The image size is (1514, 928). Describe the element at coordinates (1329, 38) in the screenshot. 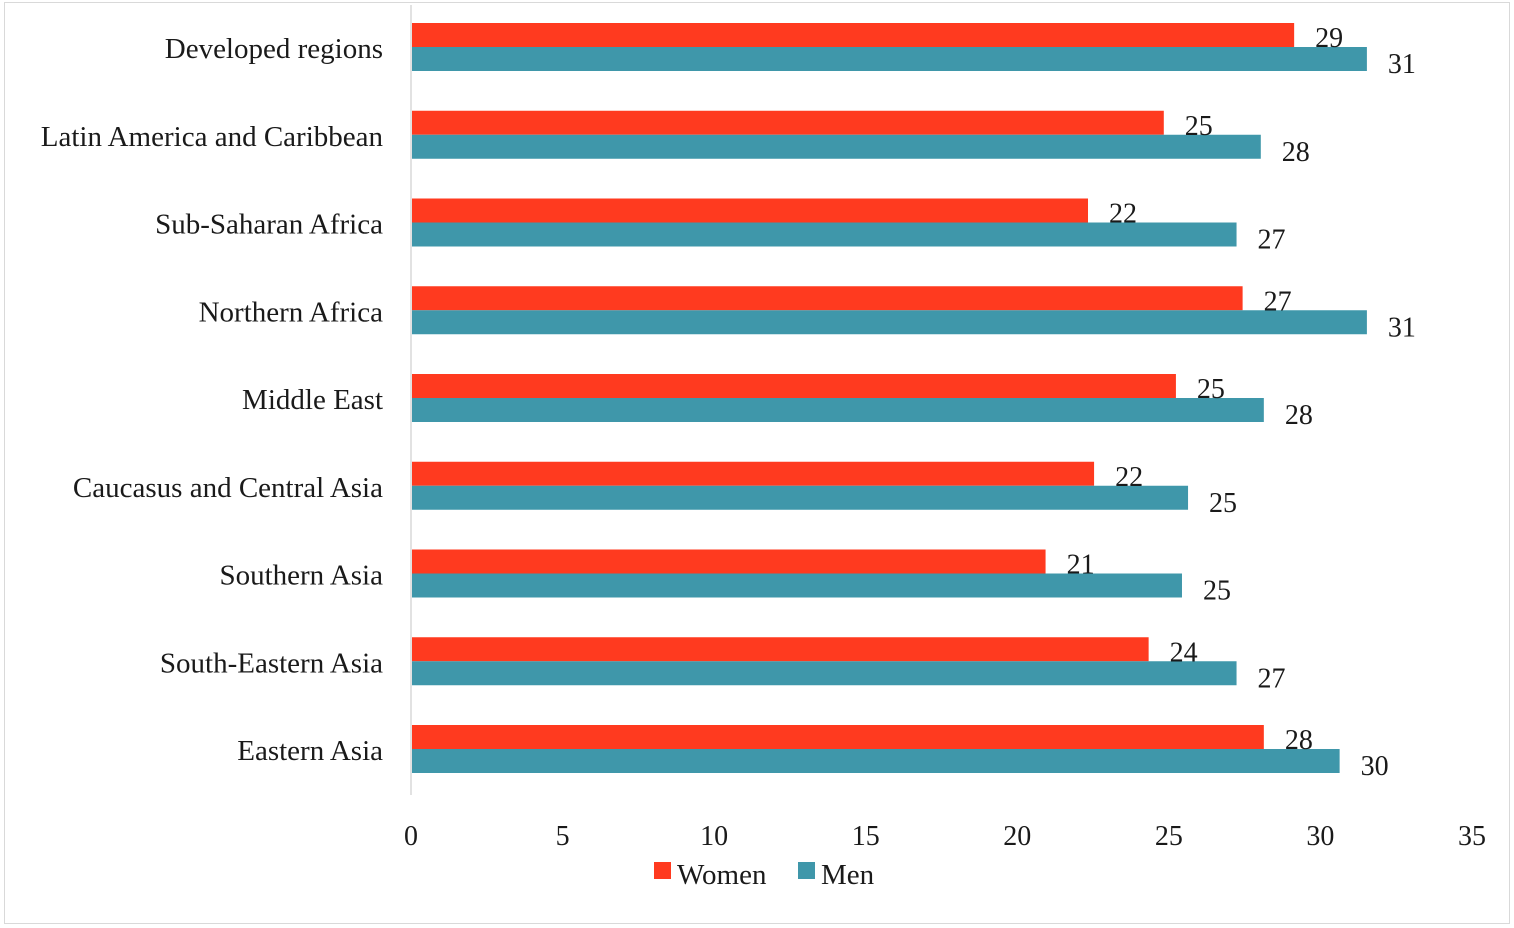

I see `data-label-women: 29` at that location.